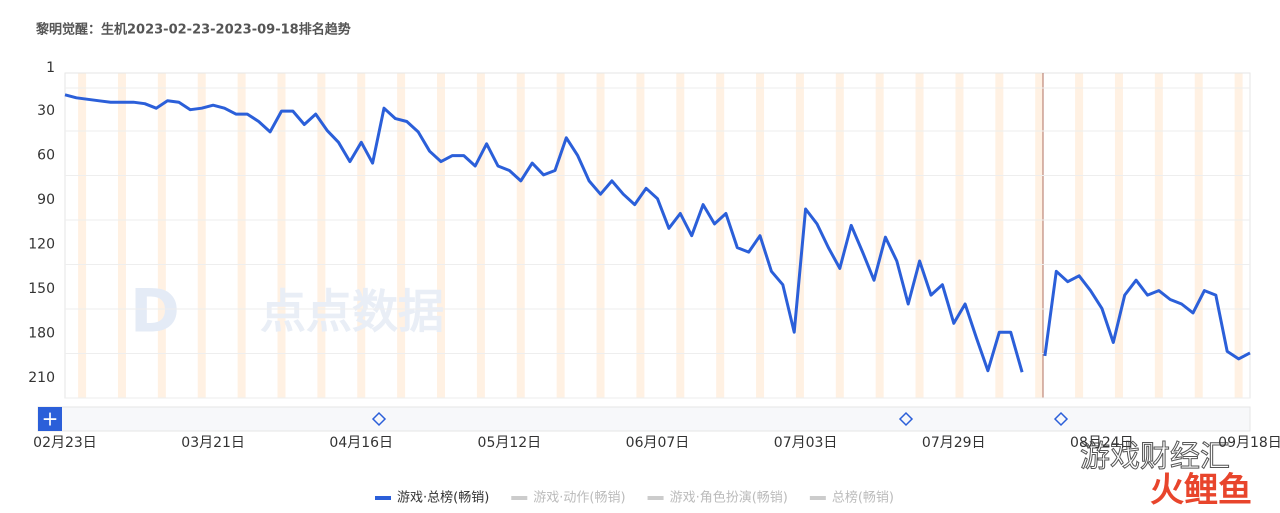 The image size is (1280, 513). Describe the element at coordinates (213, 443) in the screenshot. I see `x-tick-label: 03月21日` at that location.